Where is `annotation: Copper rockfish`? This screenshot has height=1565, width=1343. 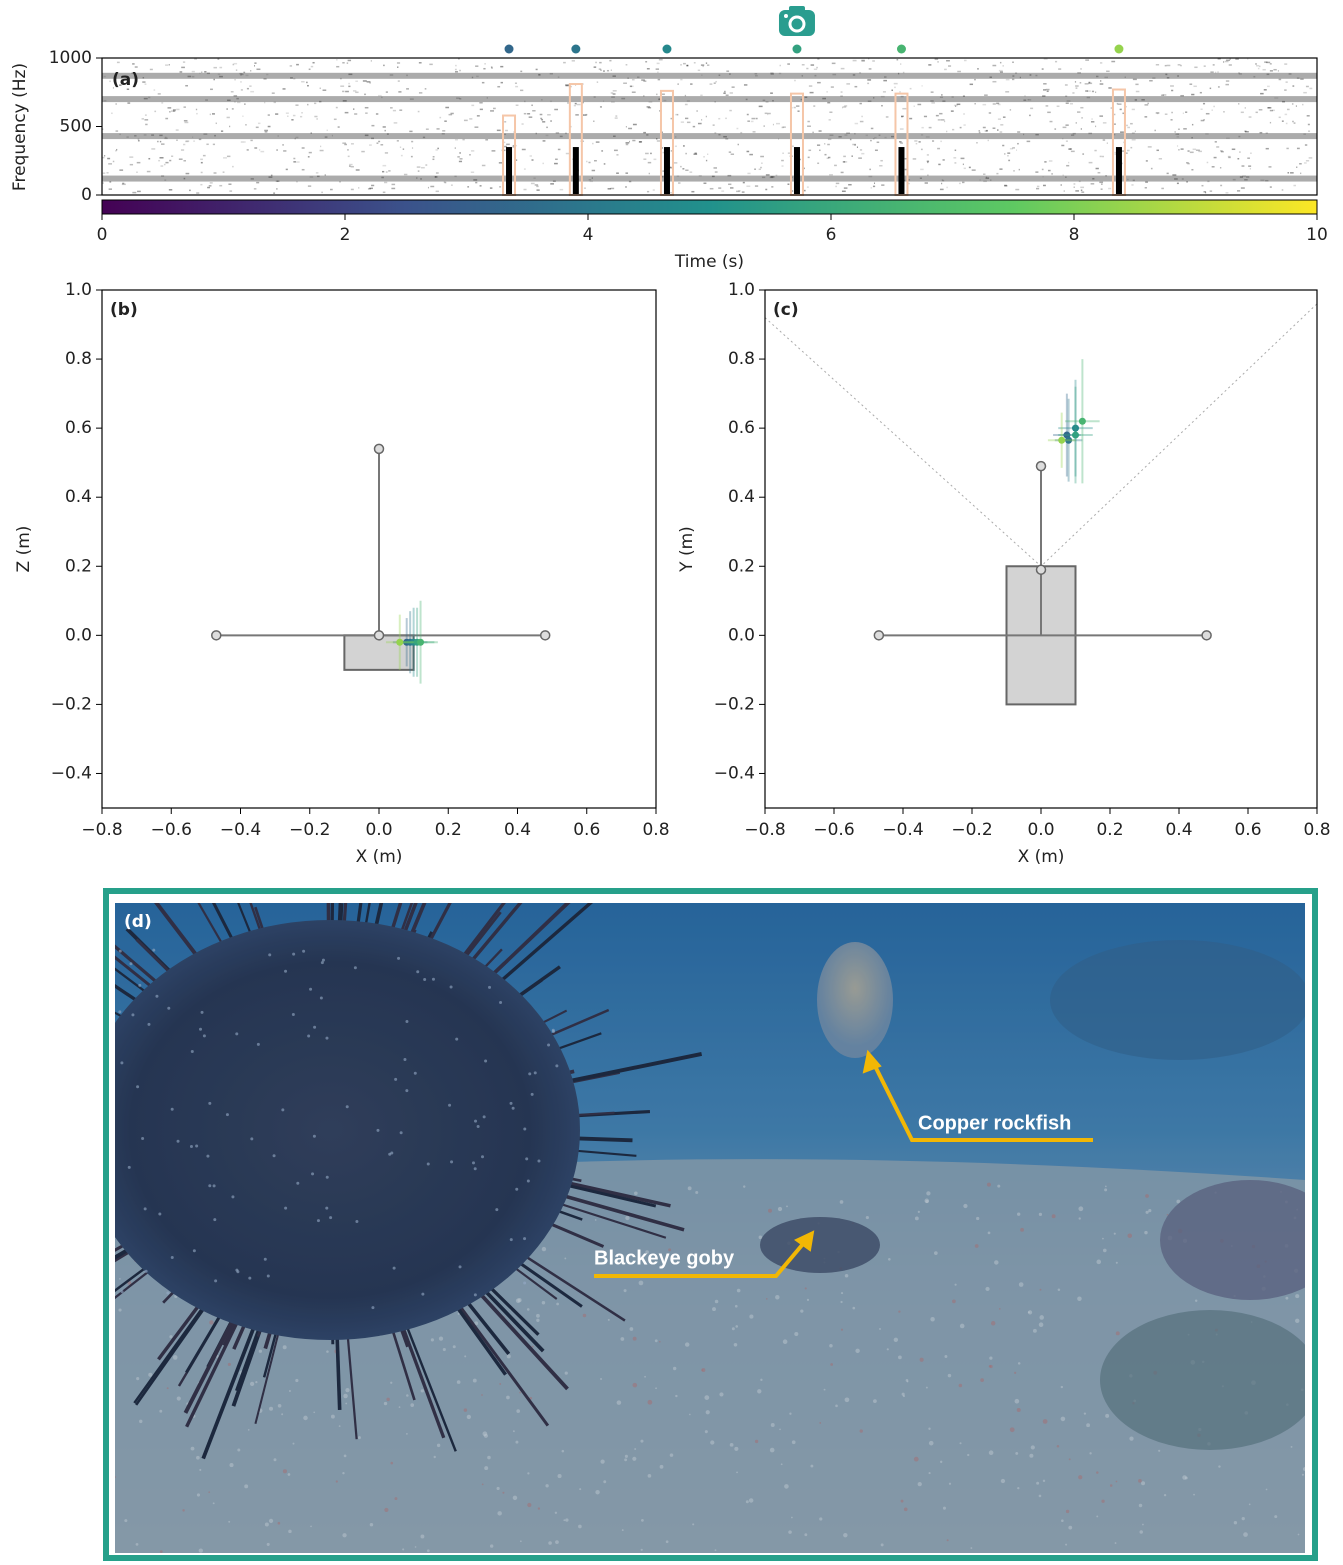
annotation: Copper rockfish is located at coordinates (994, 1123).